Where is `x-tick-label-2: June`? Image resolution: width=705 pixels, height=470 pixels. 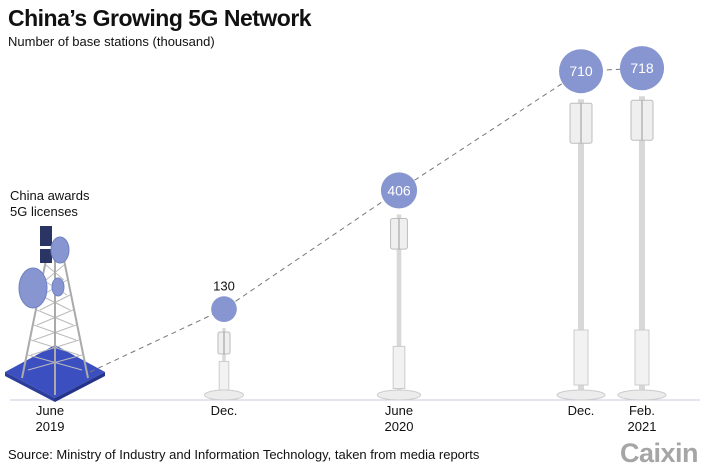 x-tick-label-2: June is located at coordinates (399, 410).